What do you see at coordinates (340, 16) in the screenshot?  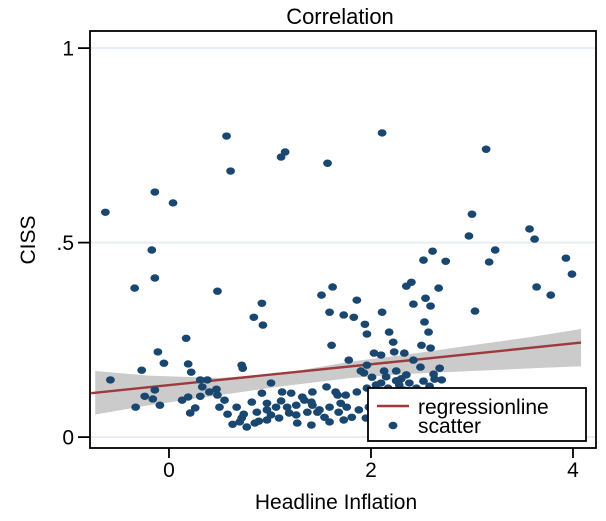 I see `chart-title: Correlation` at bounding box center [340, 16].